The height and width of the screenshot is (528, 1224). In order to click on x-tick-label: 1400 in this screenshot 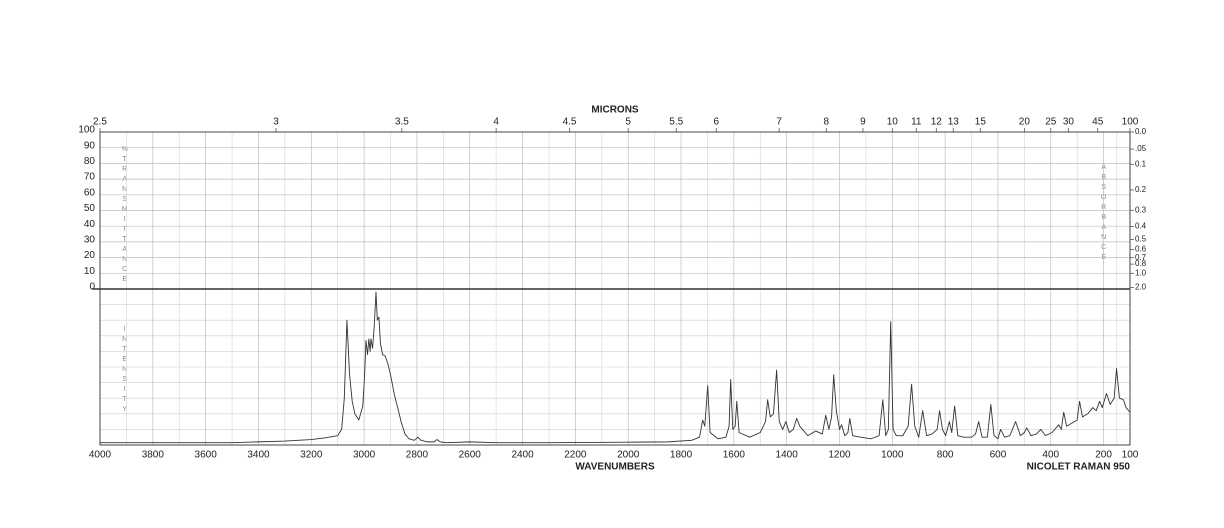, I will do `click(787, 455)`.